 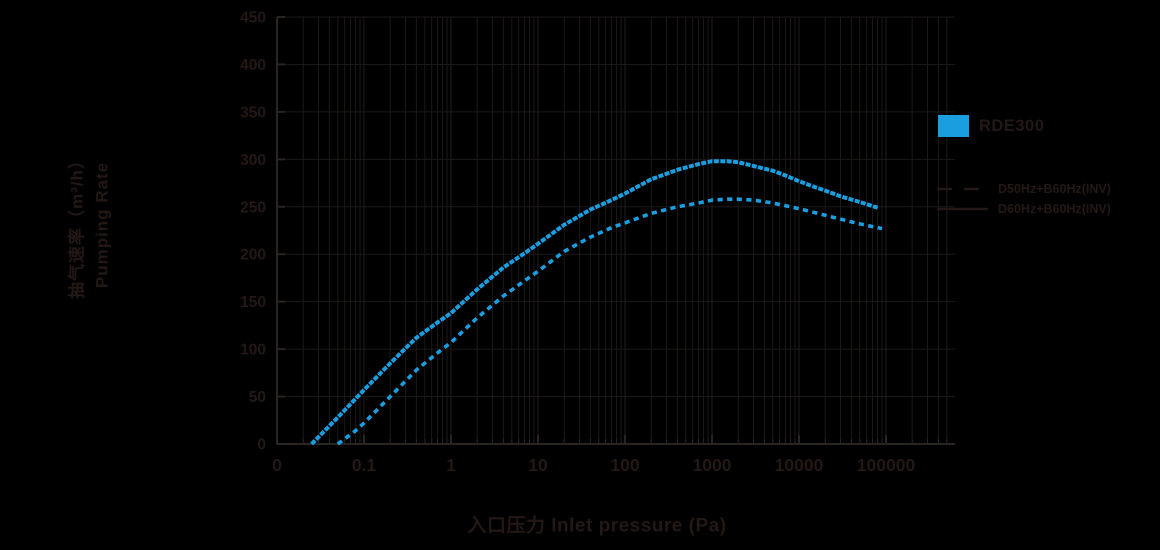 I want to click on legend-entry-dashed: D50Hz+B60Hz(INV), so click(x=1023, y=189).